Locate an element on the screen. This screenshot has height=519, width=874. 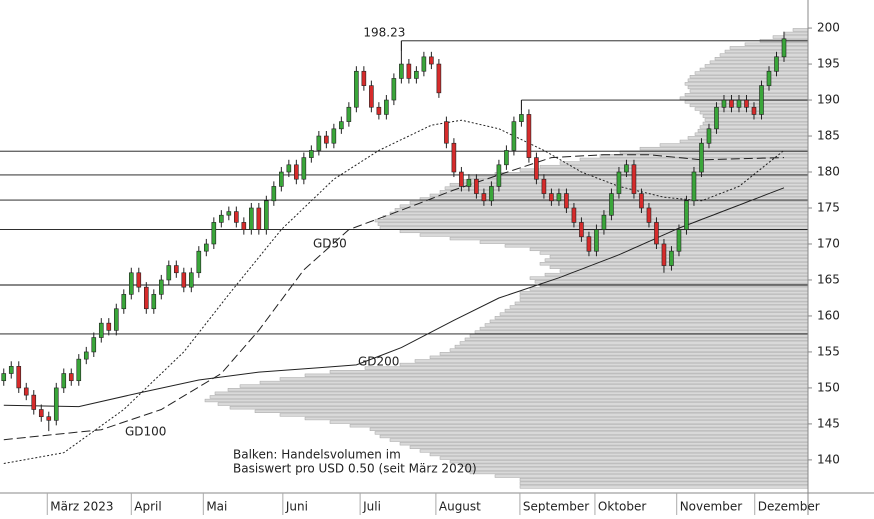
x-tick-label: November is located at coordinates (711, 507).